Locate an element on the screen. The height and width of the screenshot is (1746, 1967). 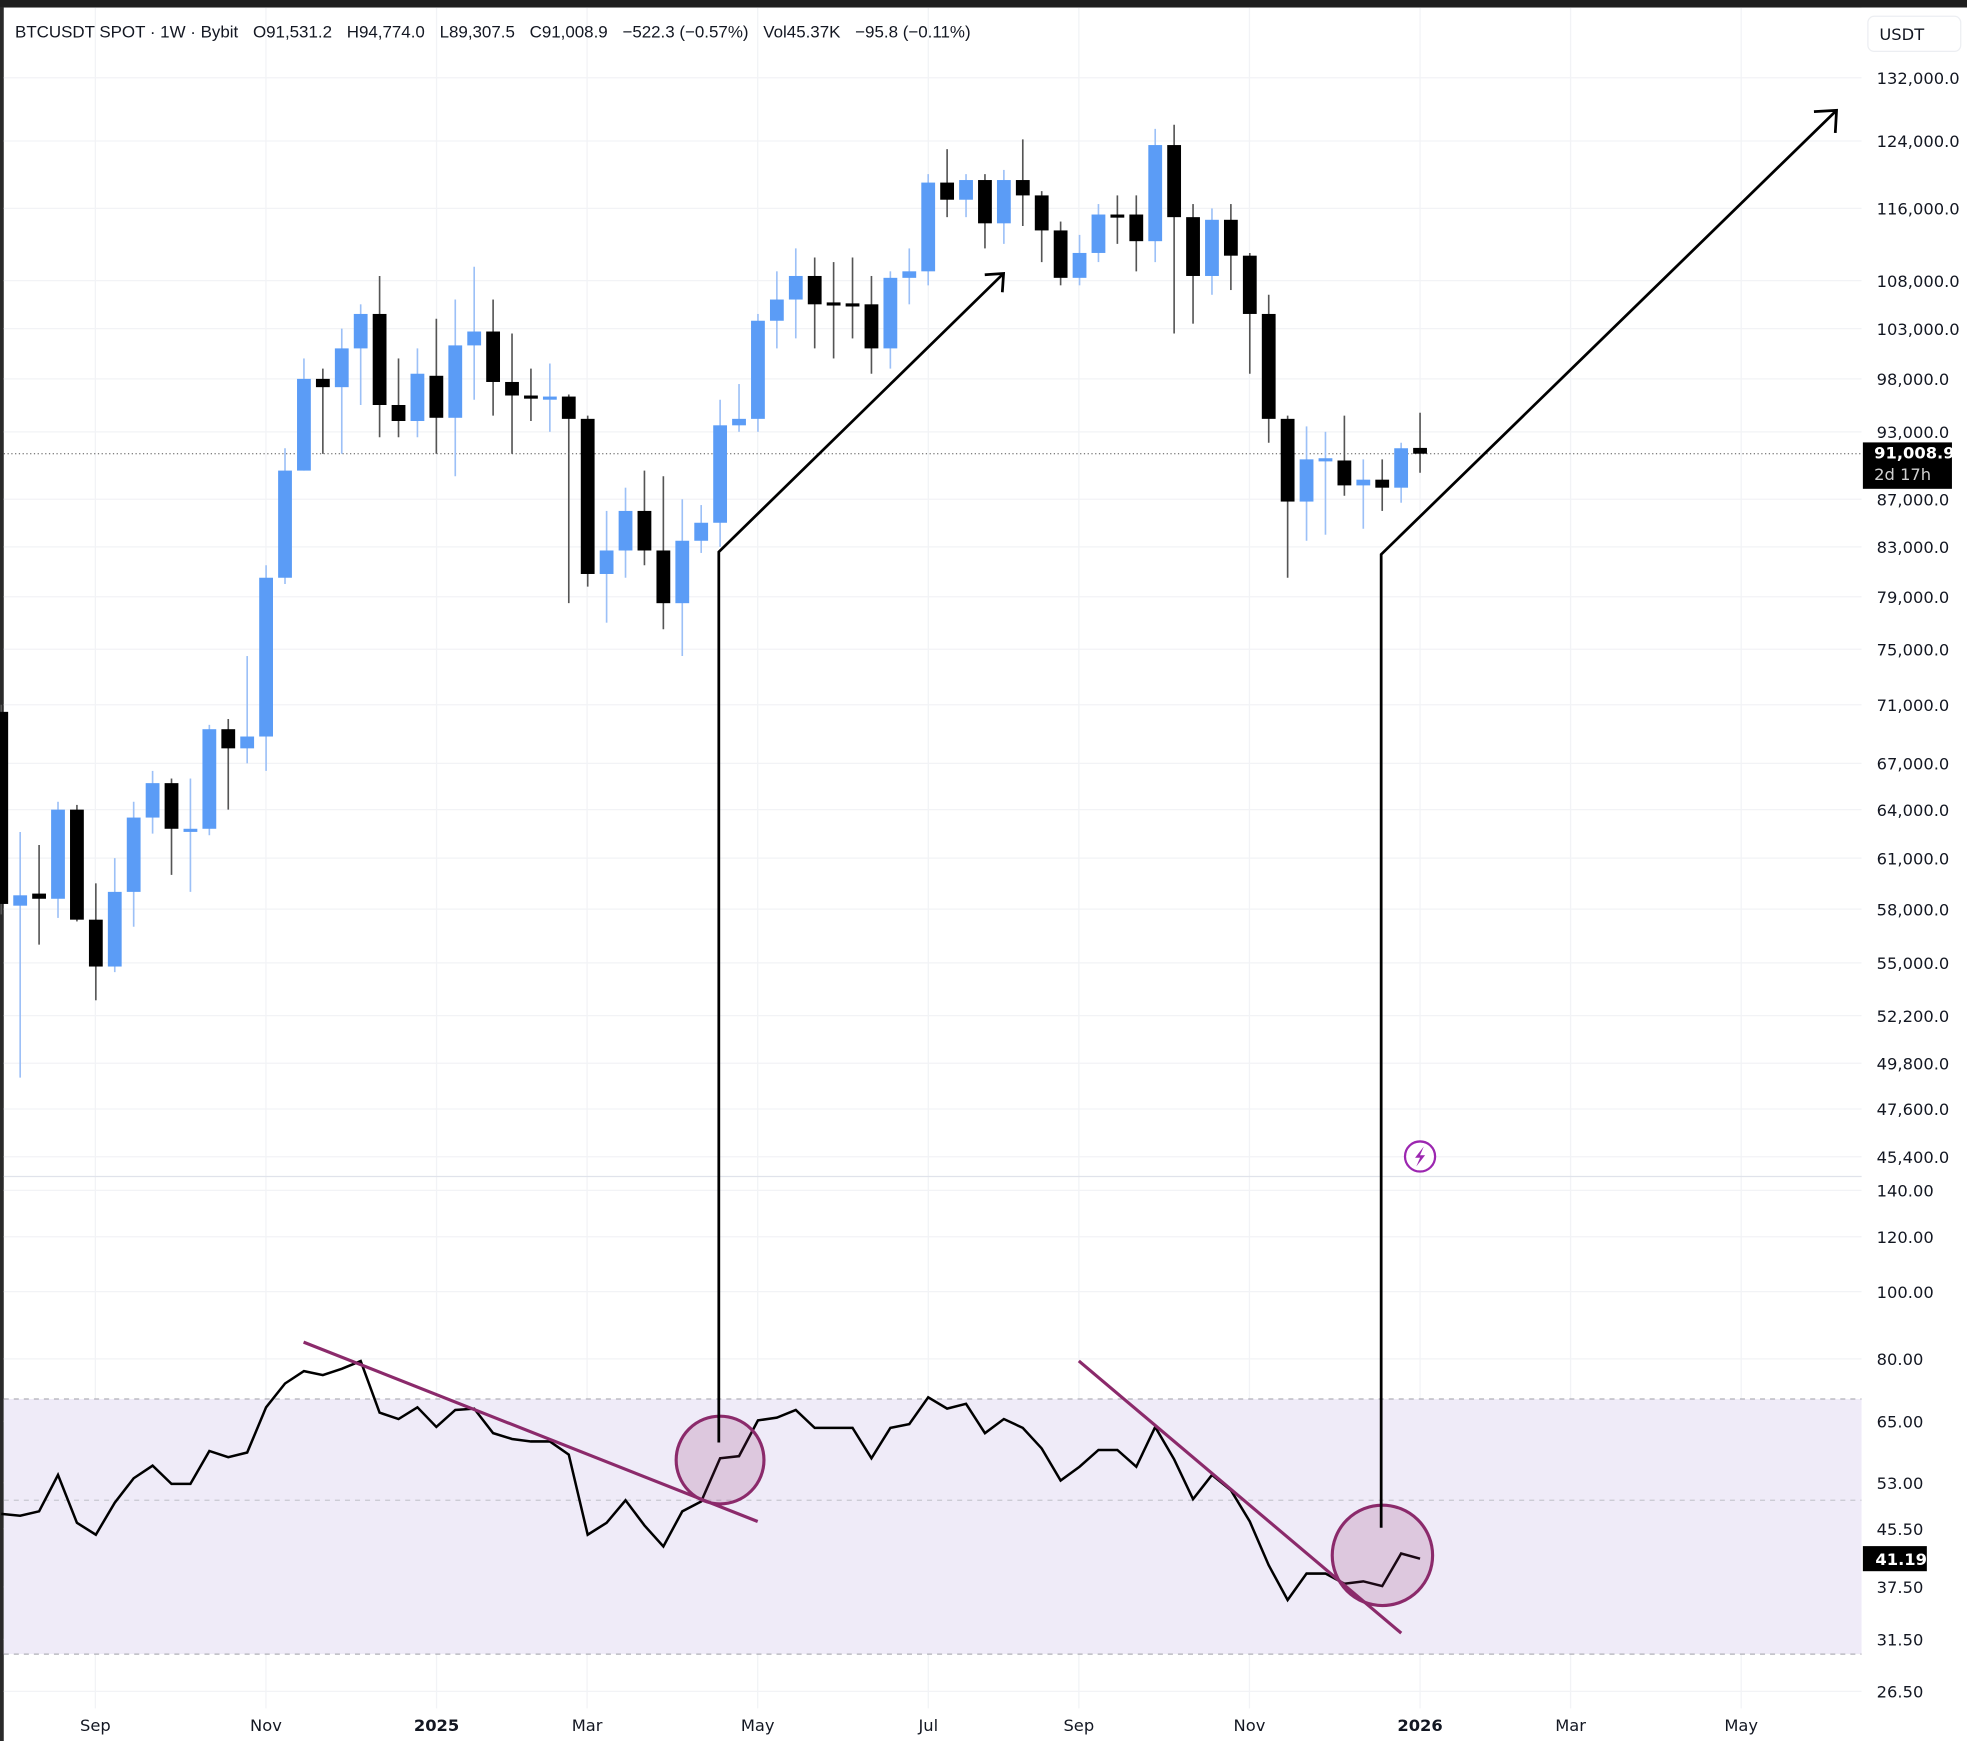
currency-label: USDT is located at coordinates (1901, 34).